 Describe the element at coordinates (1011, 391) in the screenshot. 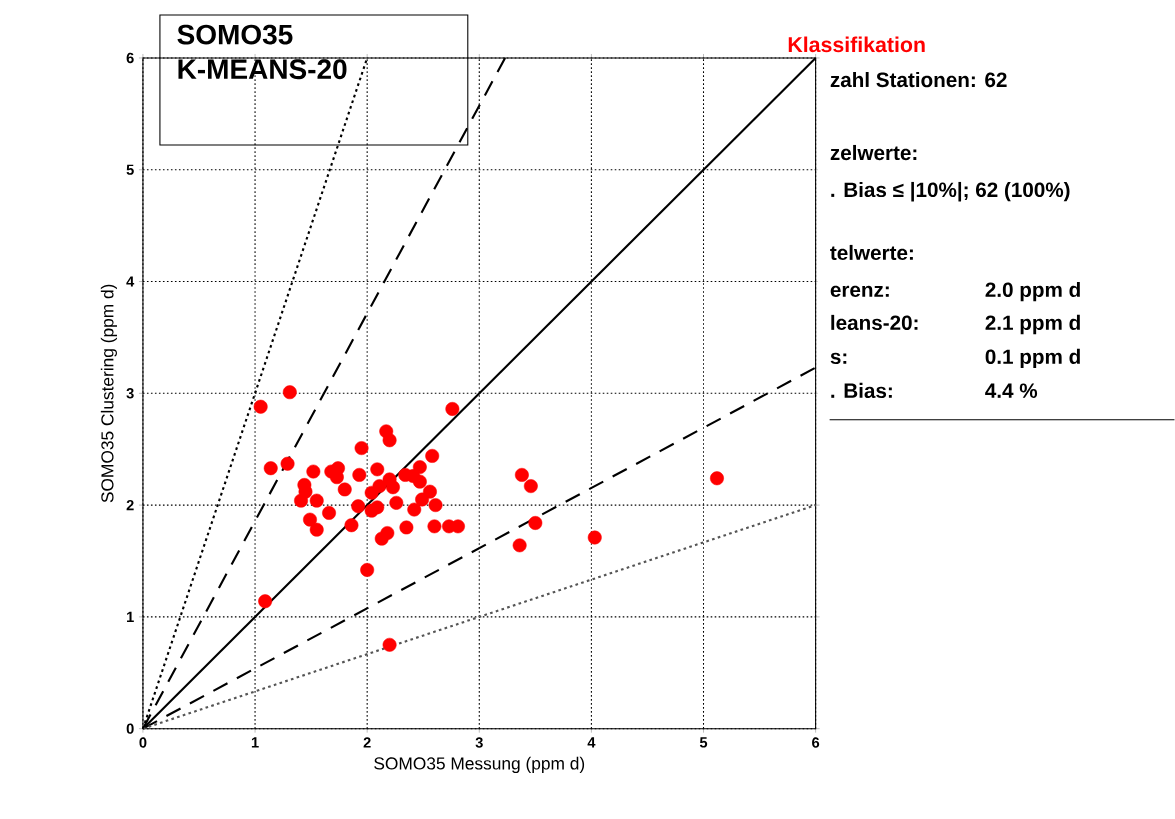

I see `text: 4.4 %` at that location.